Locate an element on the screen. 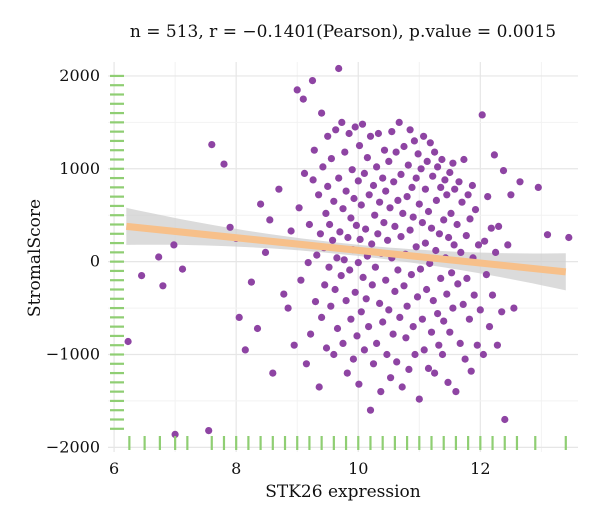 The height and width of the screenshot is (522, 600). x-tick-label: 10 is located at coordinates (358, 468).